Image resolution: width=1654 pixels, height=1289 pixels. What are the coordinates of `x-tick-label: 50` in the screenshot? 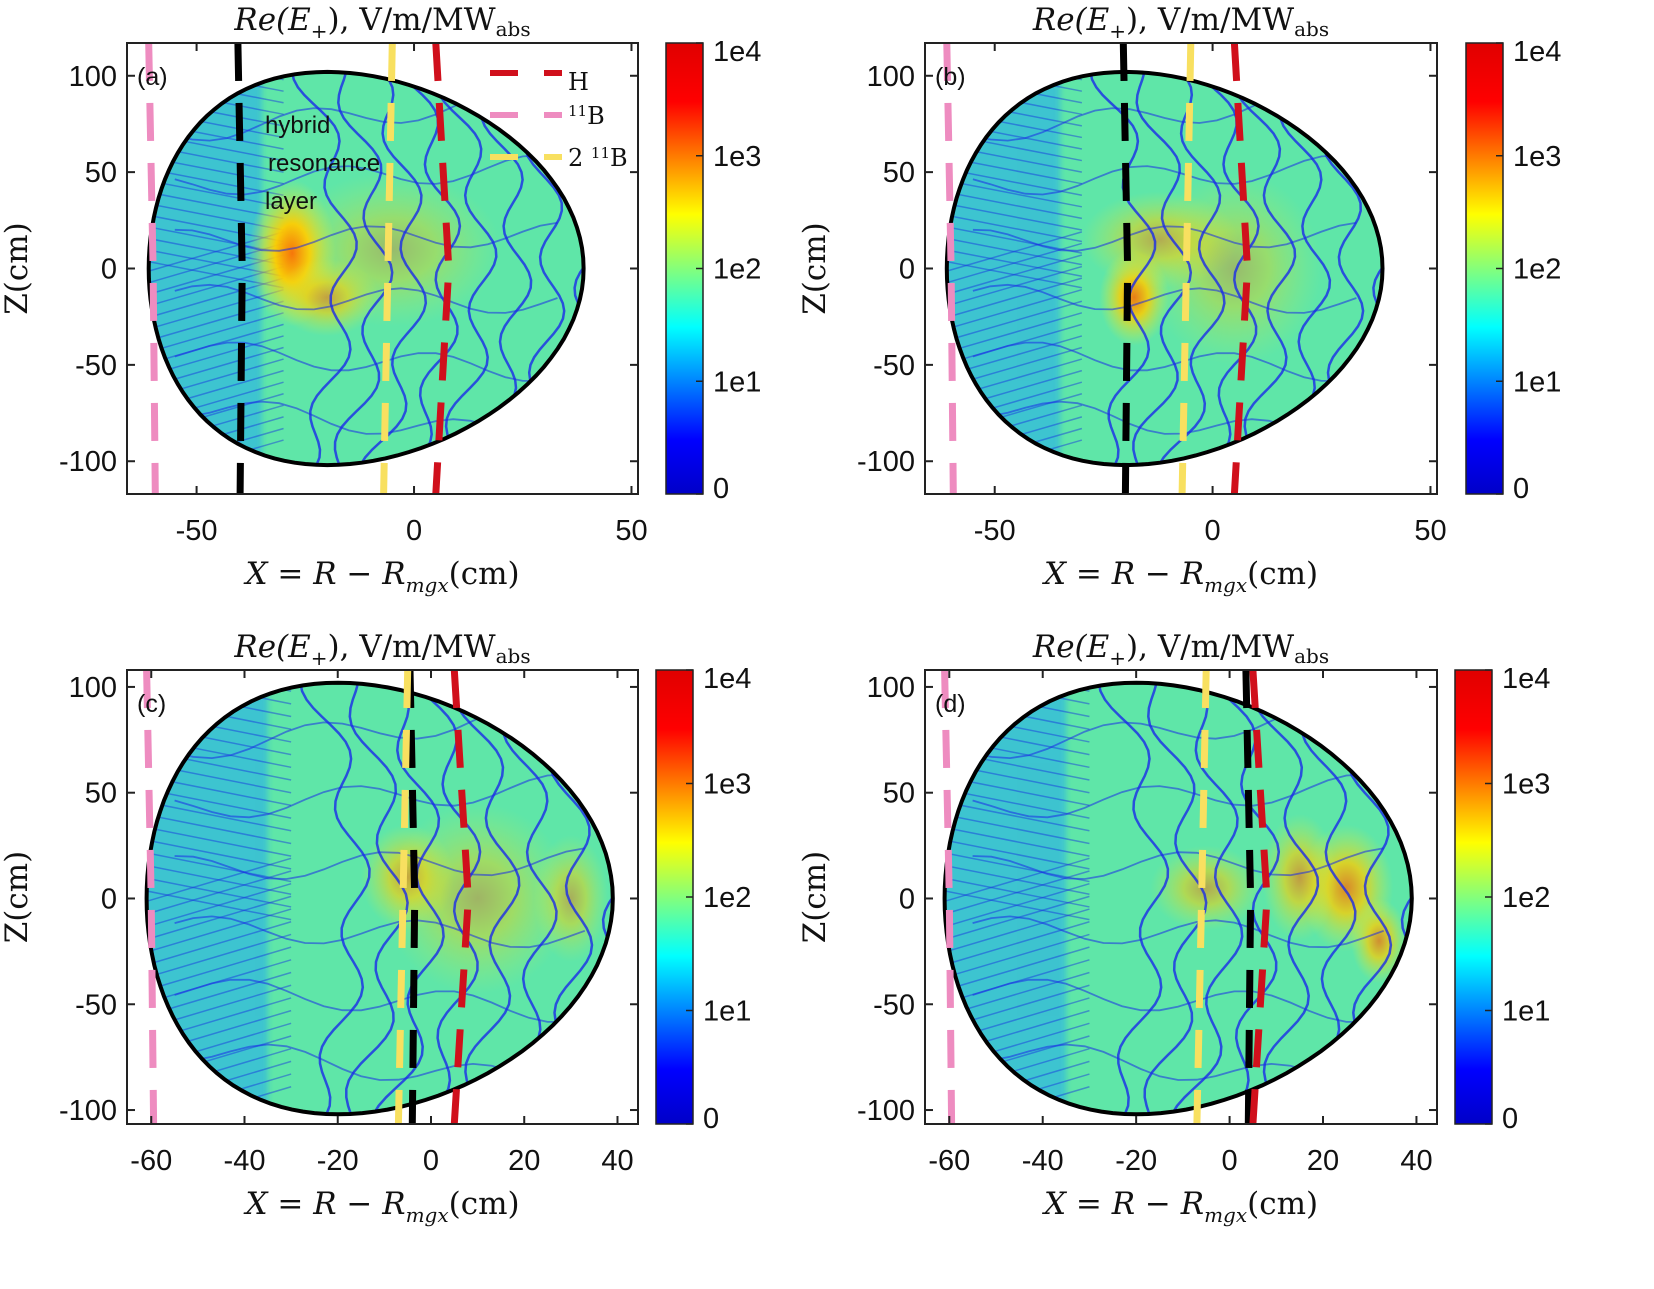 It's located at (631, 531).